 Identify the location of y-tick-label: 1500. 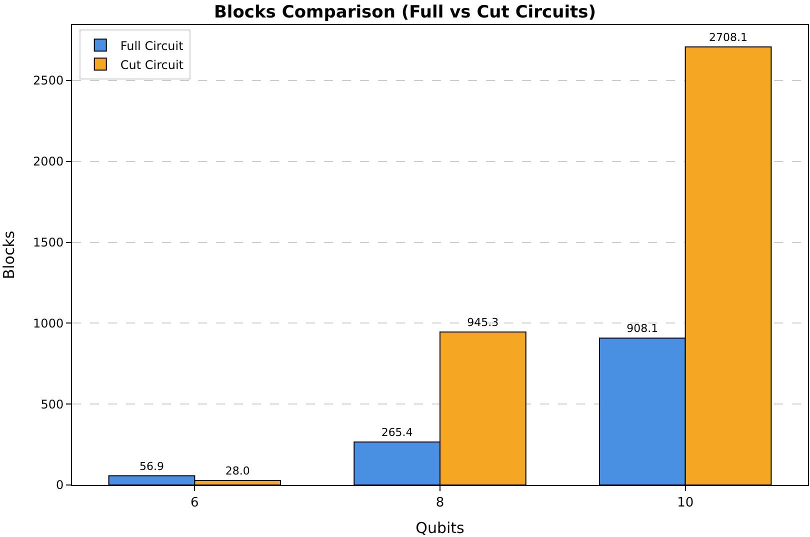
(48, 243).